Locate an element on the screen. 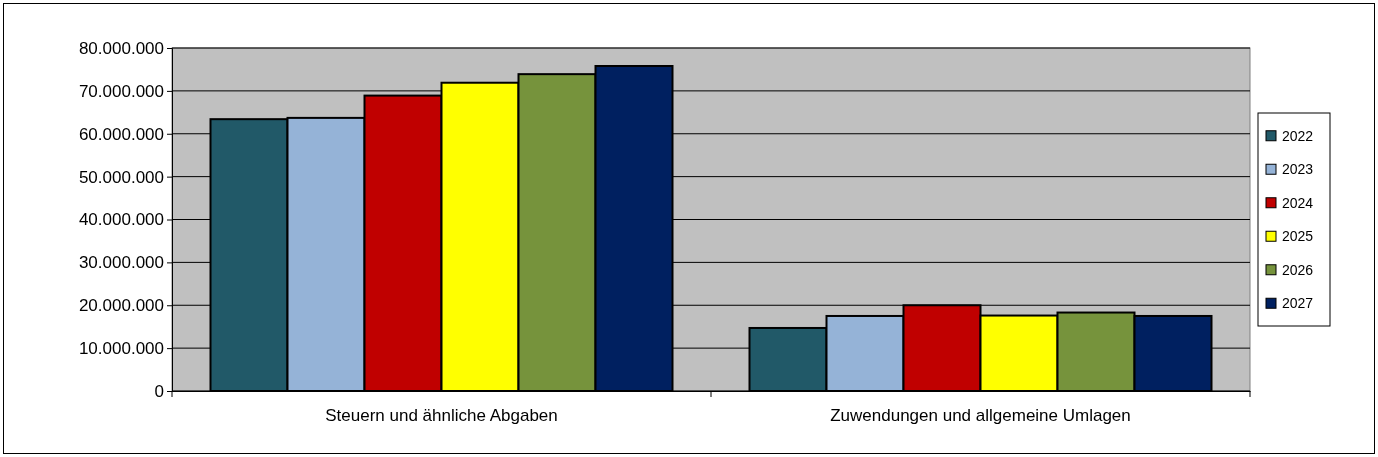 The width and height of the screenshot is (1378, 457). y-tick-label: 80.000.000 is located at coordinates (121, 48).